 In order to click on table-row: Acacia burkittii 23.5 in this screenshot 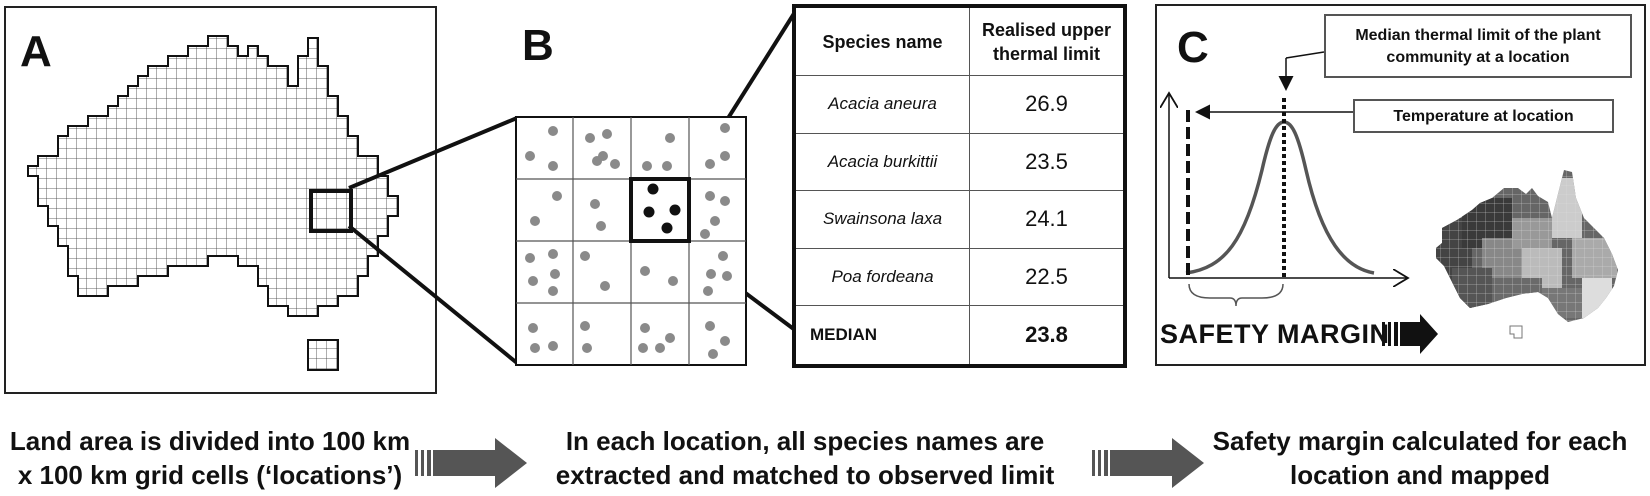, I will do `click(959, 161)`.